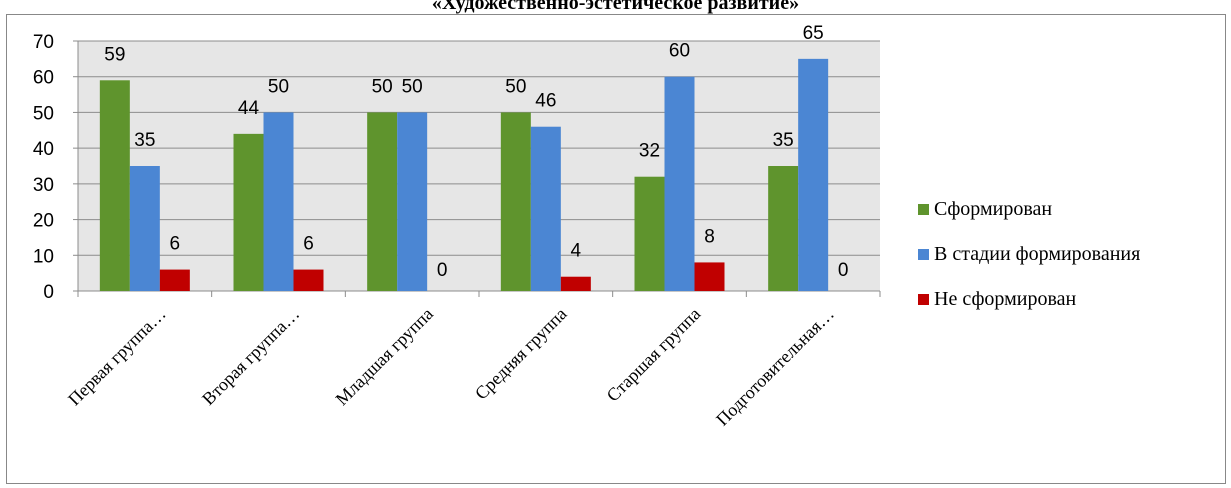 The image size is (1231, 488). Describe the element at coordinates (43, 256) in the screenshot. I see `y-tick-label: 10` at that location.